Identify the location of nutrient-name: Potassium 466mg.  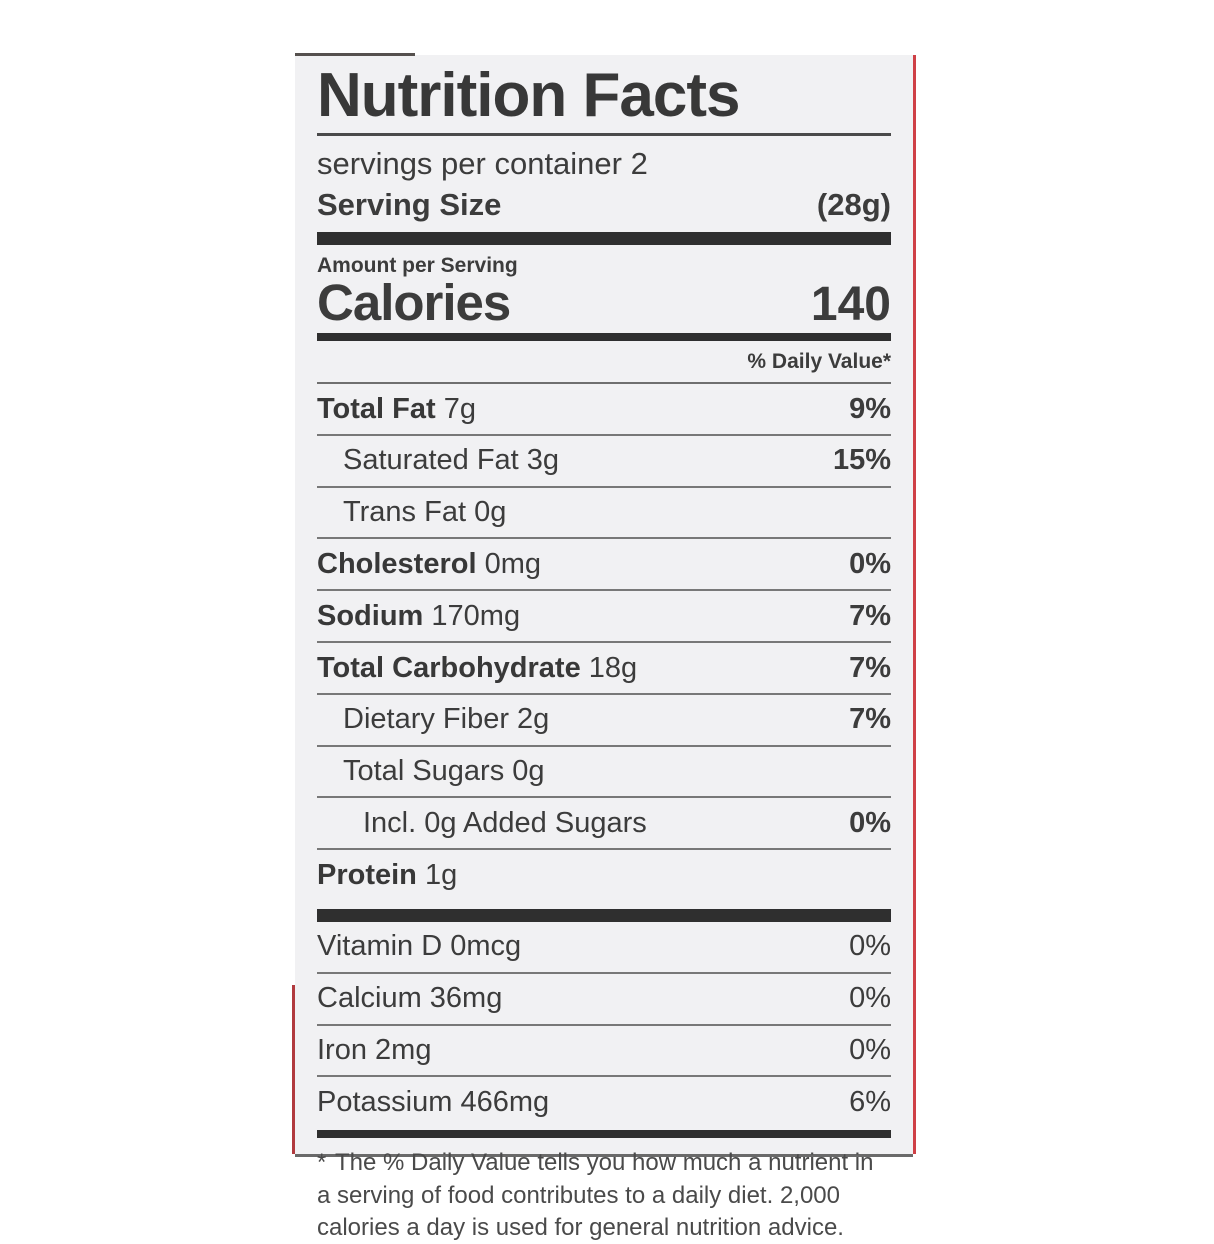
(433, 1101).